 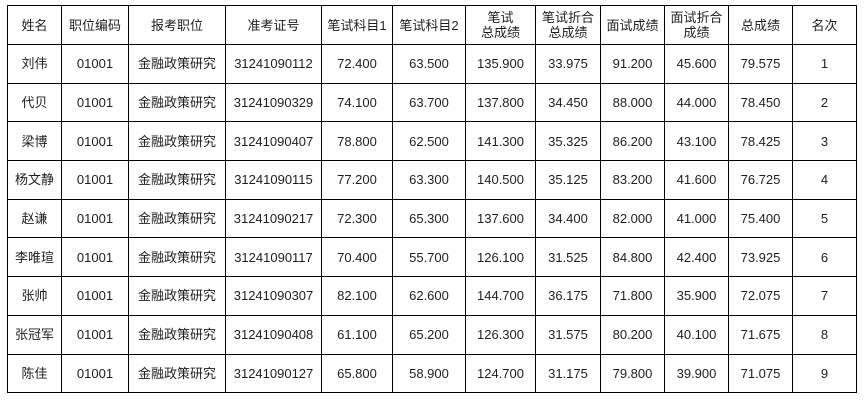 I want to click on cell-interview-score: 88.000, so click(x=632, y=102).